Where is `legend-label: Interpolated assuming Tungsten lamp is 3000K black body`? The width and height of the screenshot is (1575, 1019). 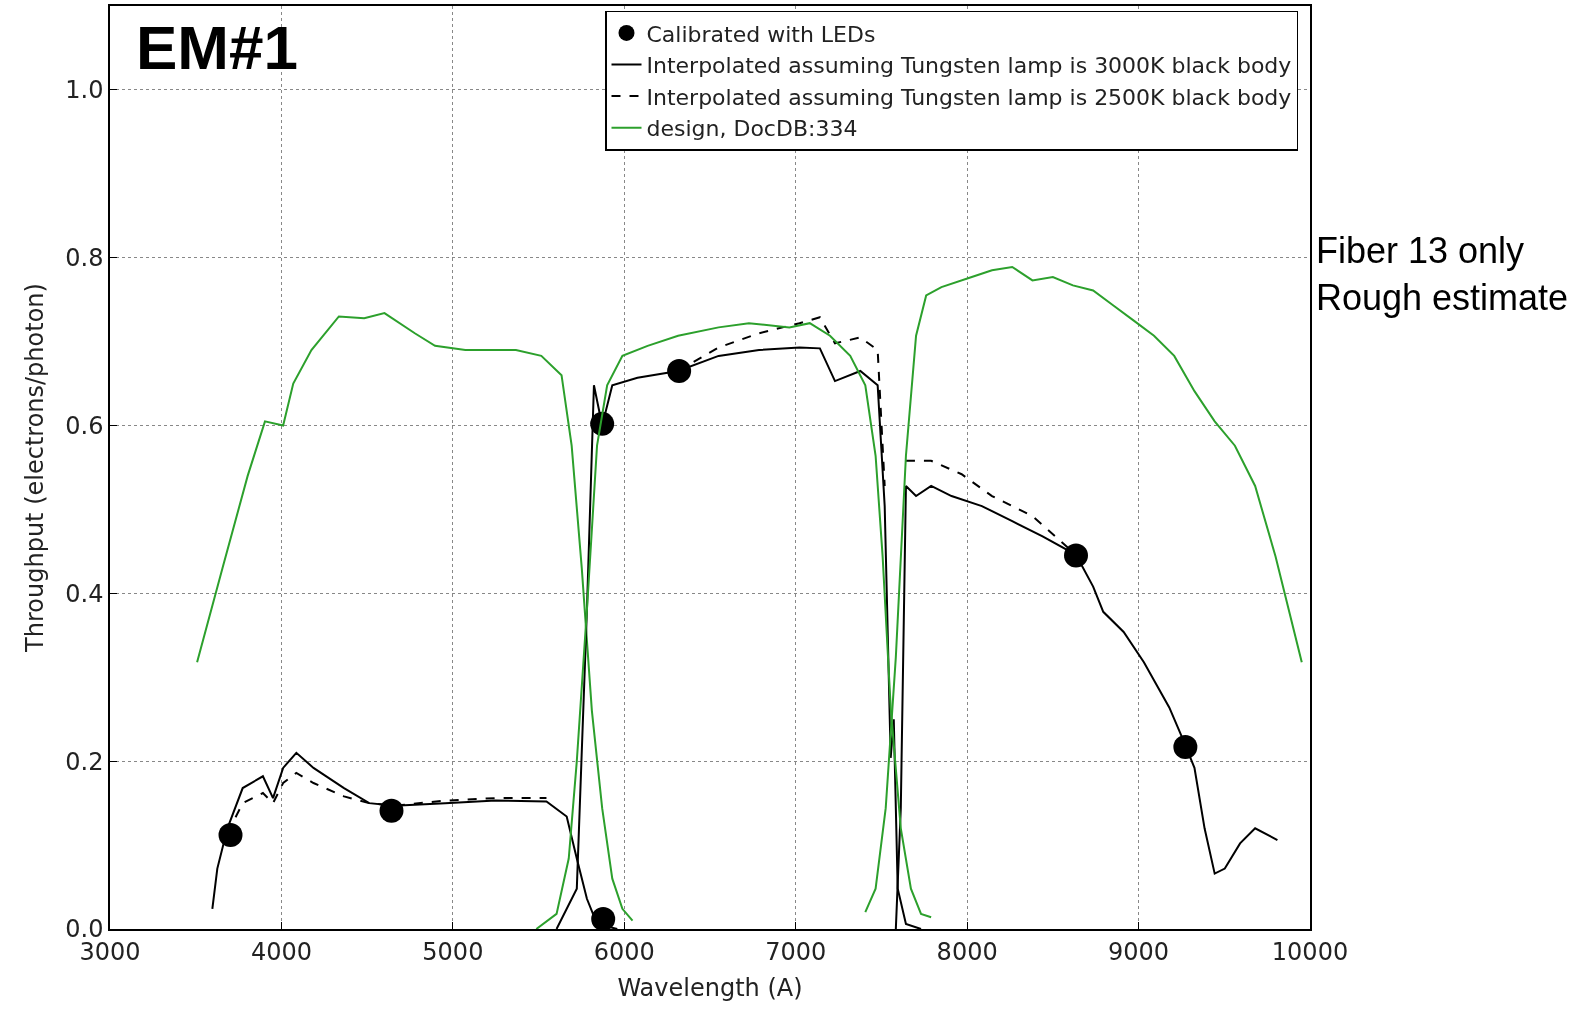 legend-label: Interpolated assuming Tungsten lamp is 3000K black body is located at coordinates (969, 66).